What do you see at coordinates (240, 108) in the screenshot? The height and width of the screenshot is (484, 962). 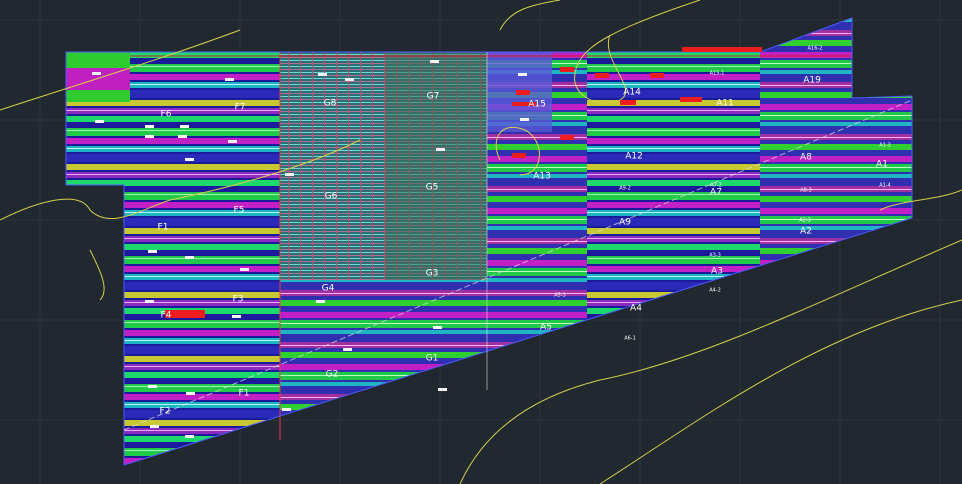 I see `zone-label: F7` at bounding box center [240, 108].